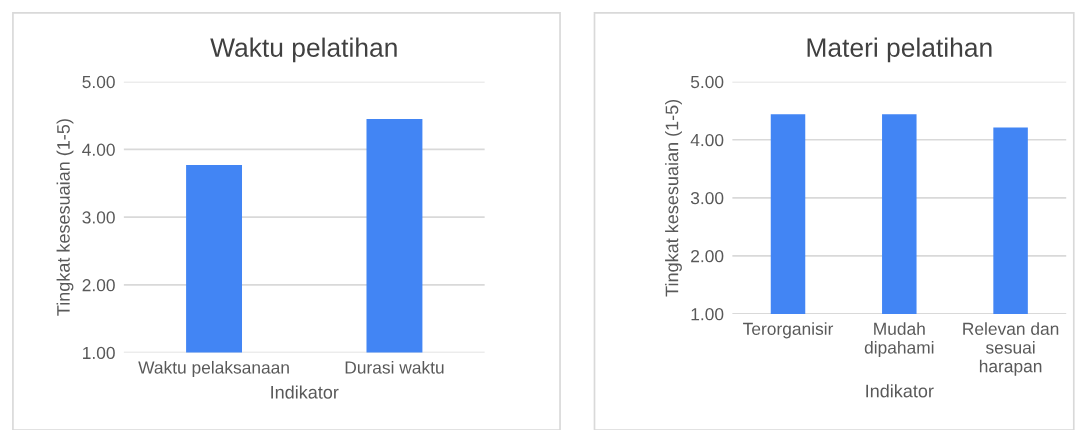 This screenshot has width=1077, height=430. Describe the element at coordinates (303, 50) in the screenshot. I see `chart-title: Waktu pelatihan` at that location.